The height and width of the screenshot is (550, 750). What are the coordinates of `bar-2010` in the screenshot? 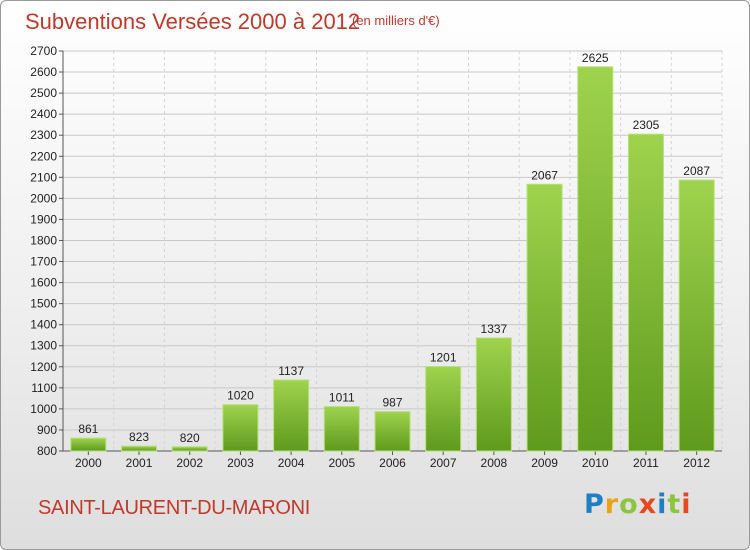 It's located at (595, 259).